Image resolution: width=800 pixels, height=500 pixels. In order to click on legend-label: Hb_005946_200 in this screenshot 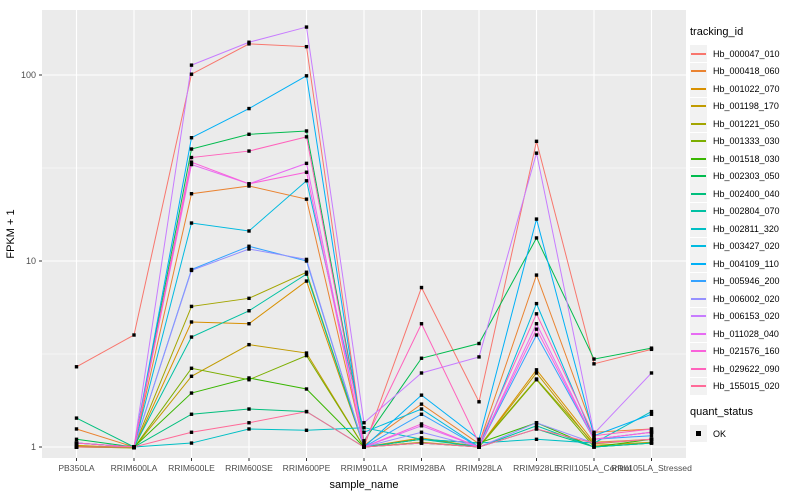, I will do `click(746, 281)`.